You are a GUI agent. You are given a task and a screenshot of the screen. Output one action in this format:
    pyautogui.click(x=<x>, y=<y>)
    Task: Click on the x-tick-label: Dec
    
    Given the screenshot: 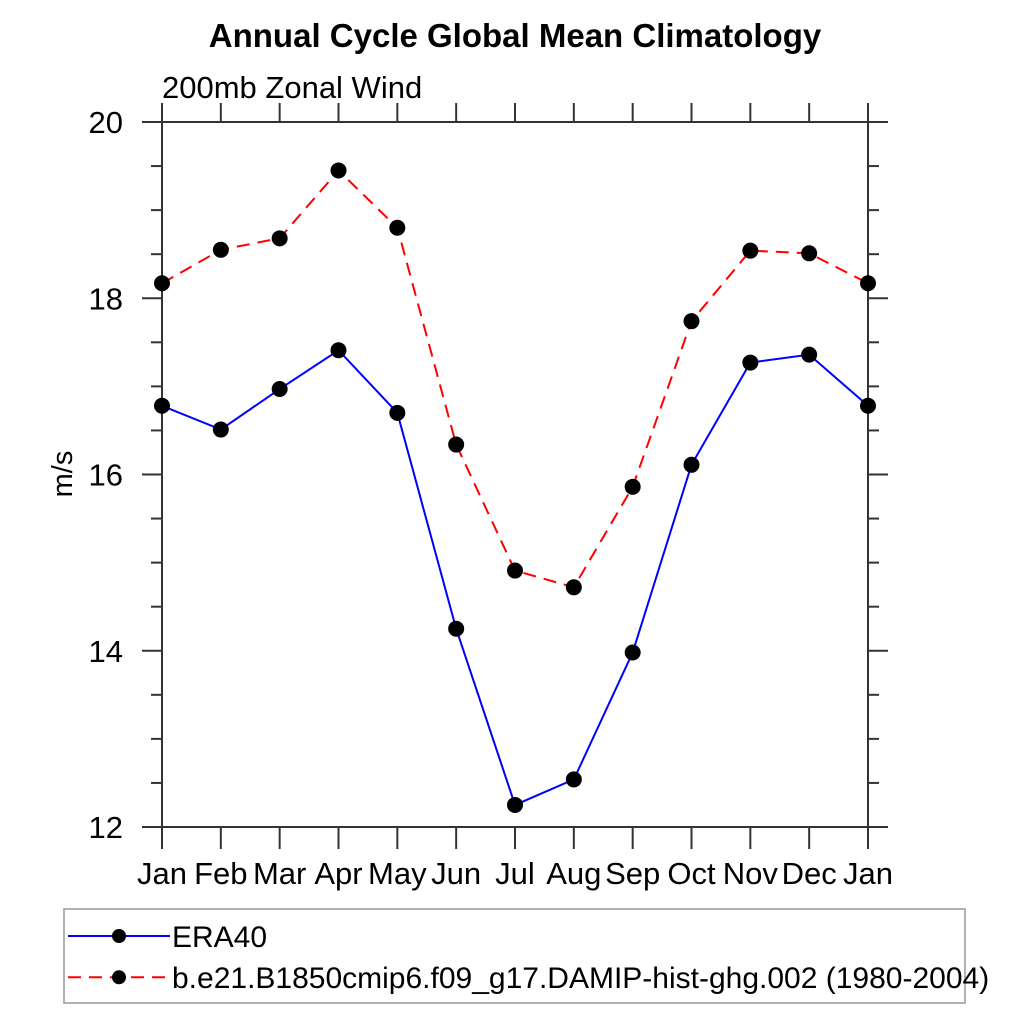 What is the action you would take?
    pyautogui.click(x=809, y=873)
    